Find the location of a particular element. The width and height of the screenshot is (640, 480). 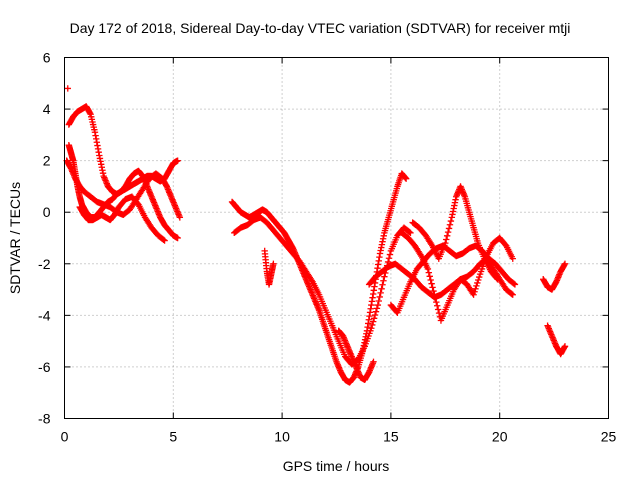

y-tick-label: 2 is located at coordinates (47, 161).